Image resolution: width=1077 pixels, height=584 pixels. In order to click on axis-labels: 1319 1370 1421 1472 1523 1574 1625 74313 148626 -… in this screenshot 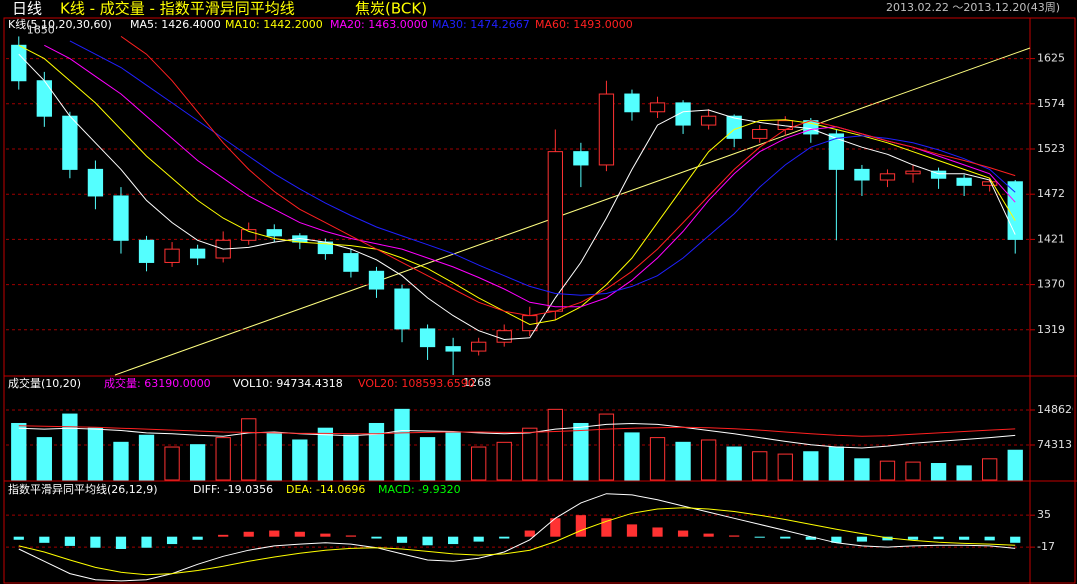, I will do `click(1057, 303)`.